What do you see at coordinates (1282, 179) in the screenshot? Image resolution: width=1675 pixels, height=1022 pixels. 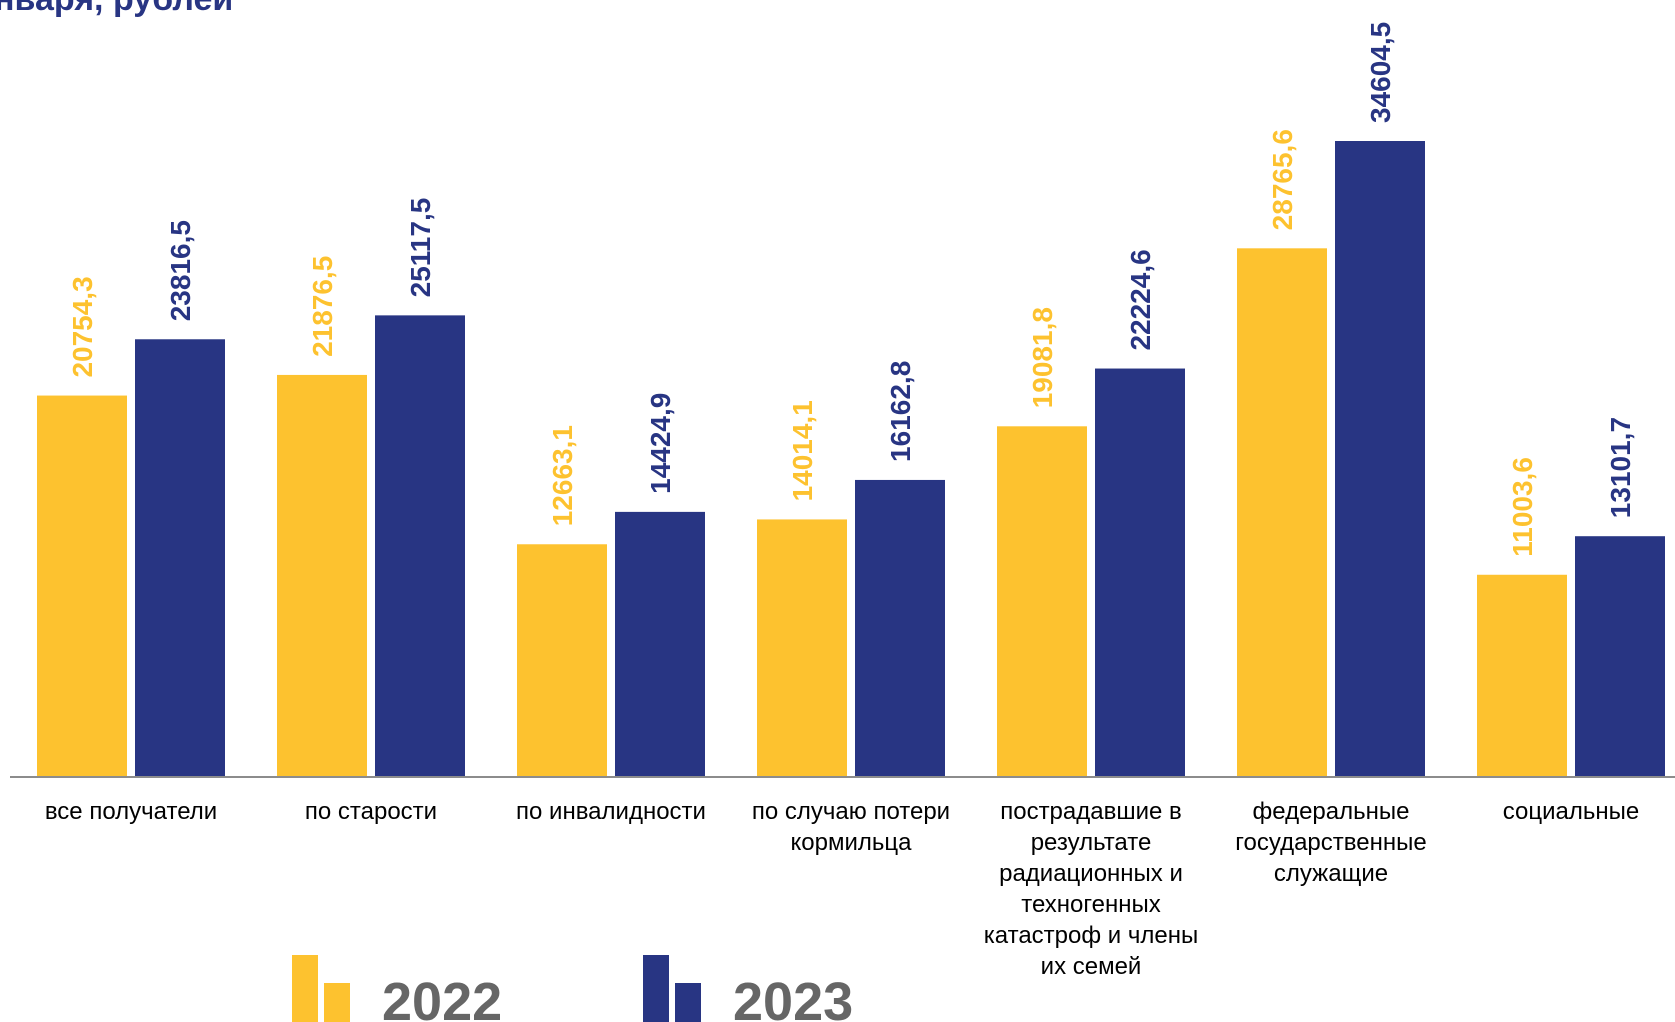 I see `value-label-2022-5: 28765,6` at bounding box center [1282, 179].